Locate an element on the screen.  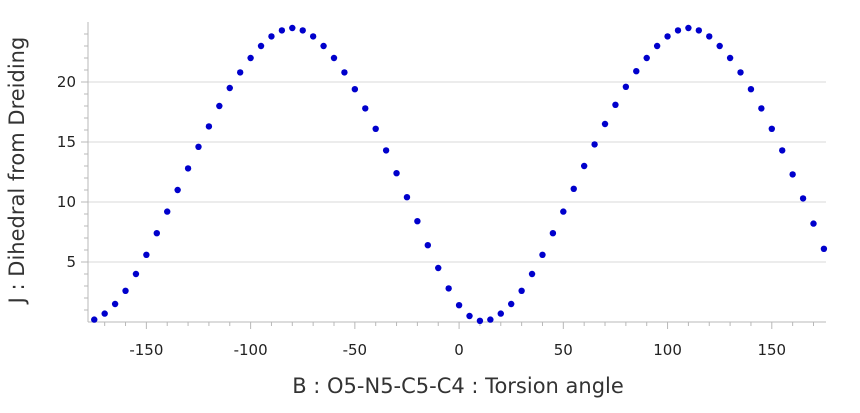
y-tick-label: 15 is located at coordinates (66, 142).